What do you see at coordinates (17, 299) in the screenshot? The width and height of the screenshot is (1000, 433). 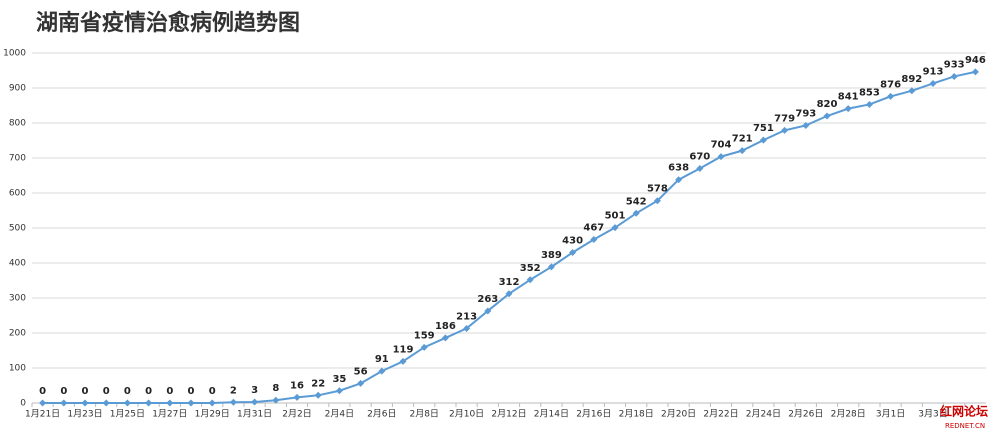 I see `y-tick-label: 300` at bounding box center [17, 299].